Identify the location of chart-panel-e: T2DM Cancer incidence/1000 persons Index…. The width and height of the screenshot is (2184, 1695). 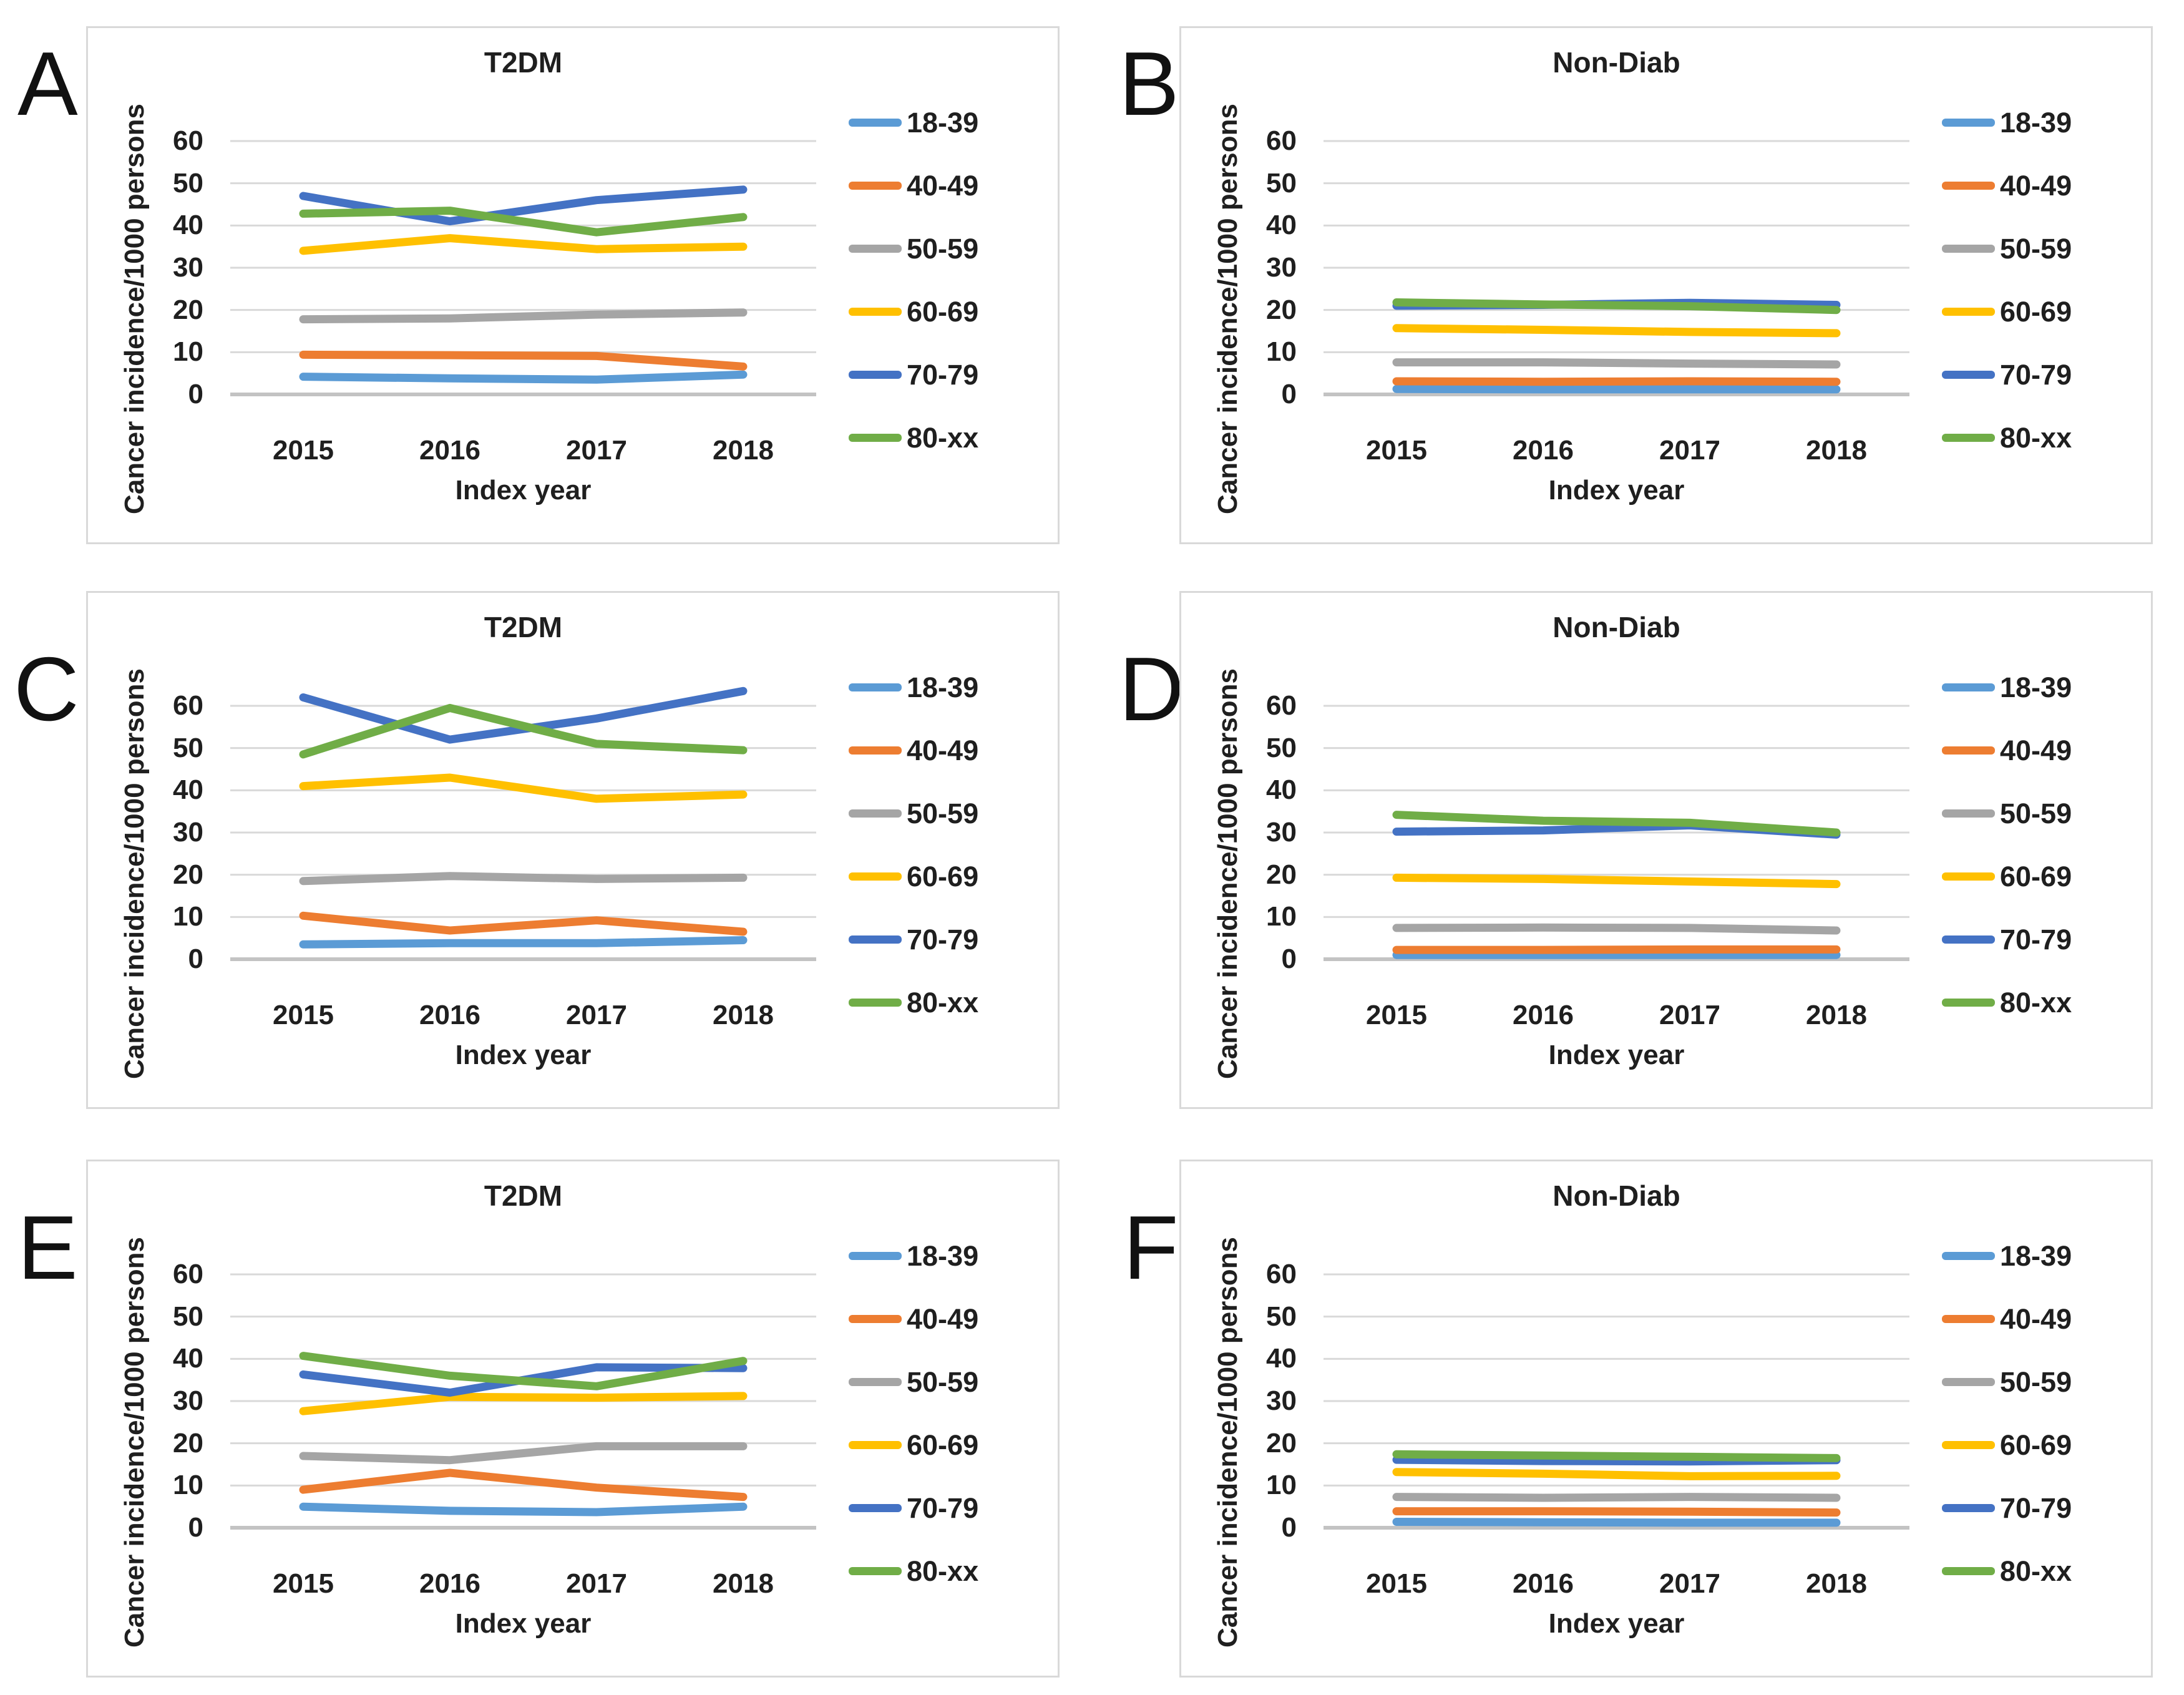
(573, 1419).